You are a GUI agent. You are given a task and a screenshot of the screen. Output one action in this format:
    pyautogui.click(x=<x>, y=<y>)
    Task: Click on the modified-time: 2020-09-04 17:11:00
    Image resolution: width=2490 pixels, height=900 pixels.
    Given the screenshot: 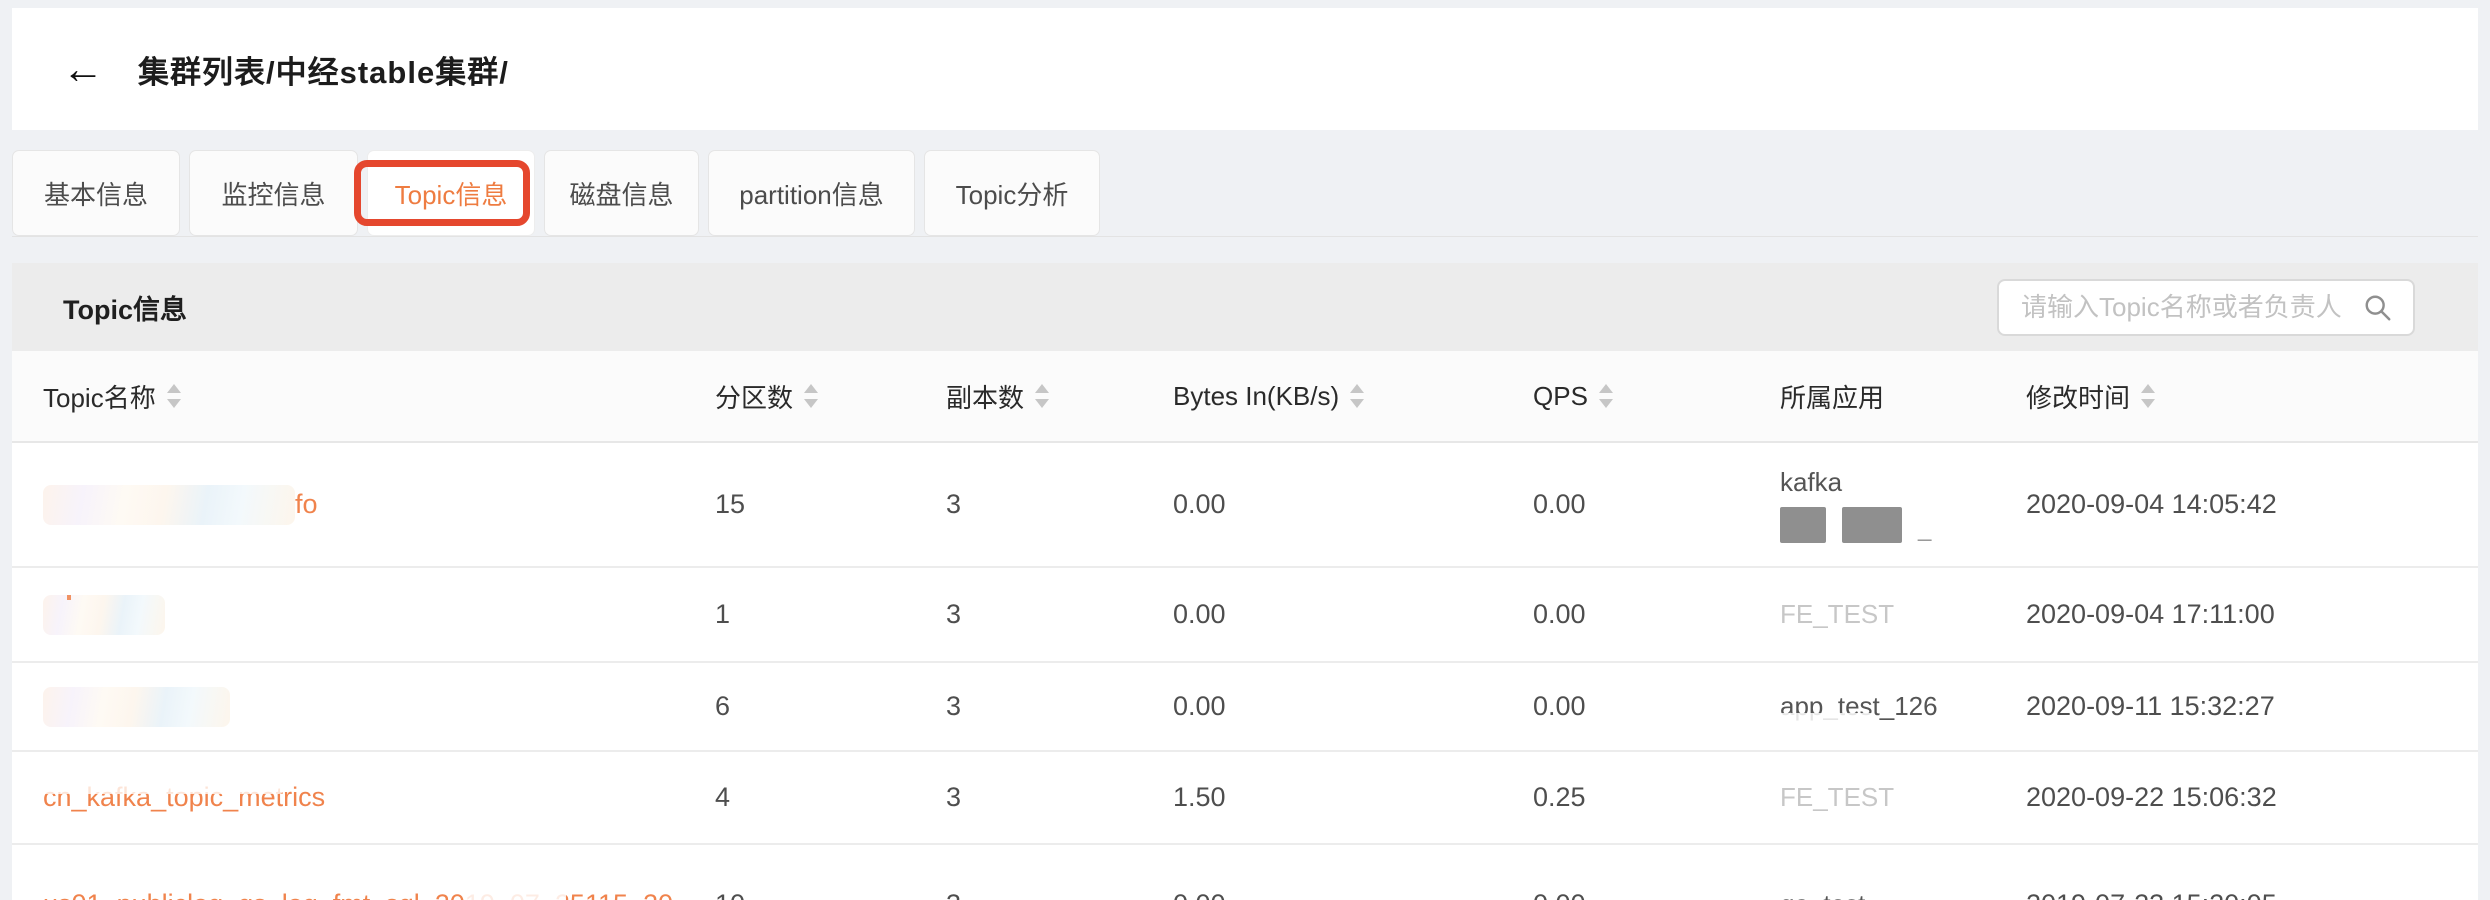 What is the action you would take?
    pyautogui.click(x=2150, y=614)
    